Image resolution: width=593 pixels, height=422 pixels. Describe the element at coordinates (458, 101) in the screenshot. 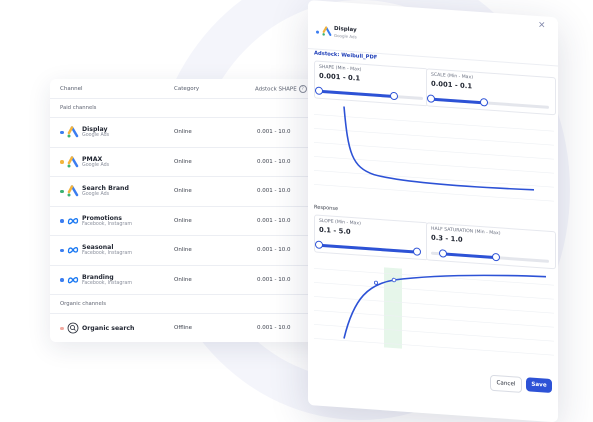

I see `scale-slider-fill` at that location.